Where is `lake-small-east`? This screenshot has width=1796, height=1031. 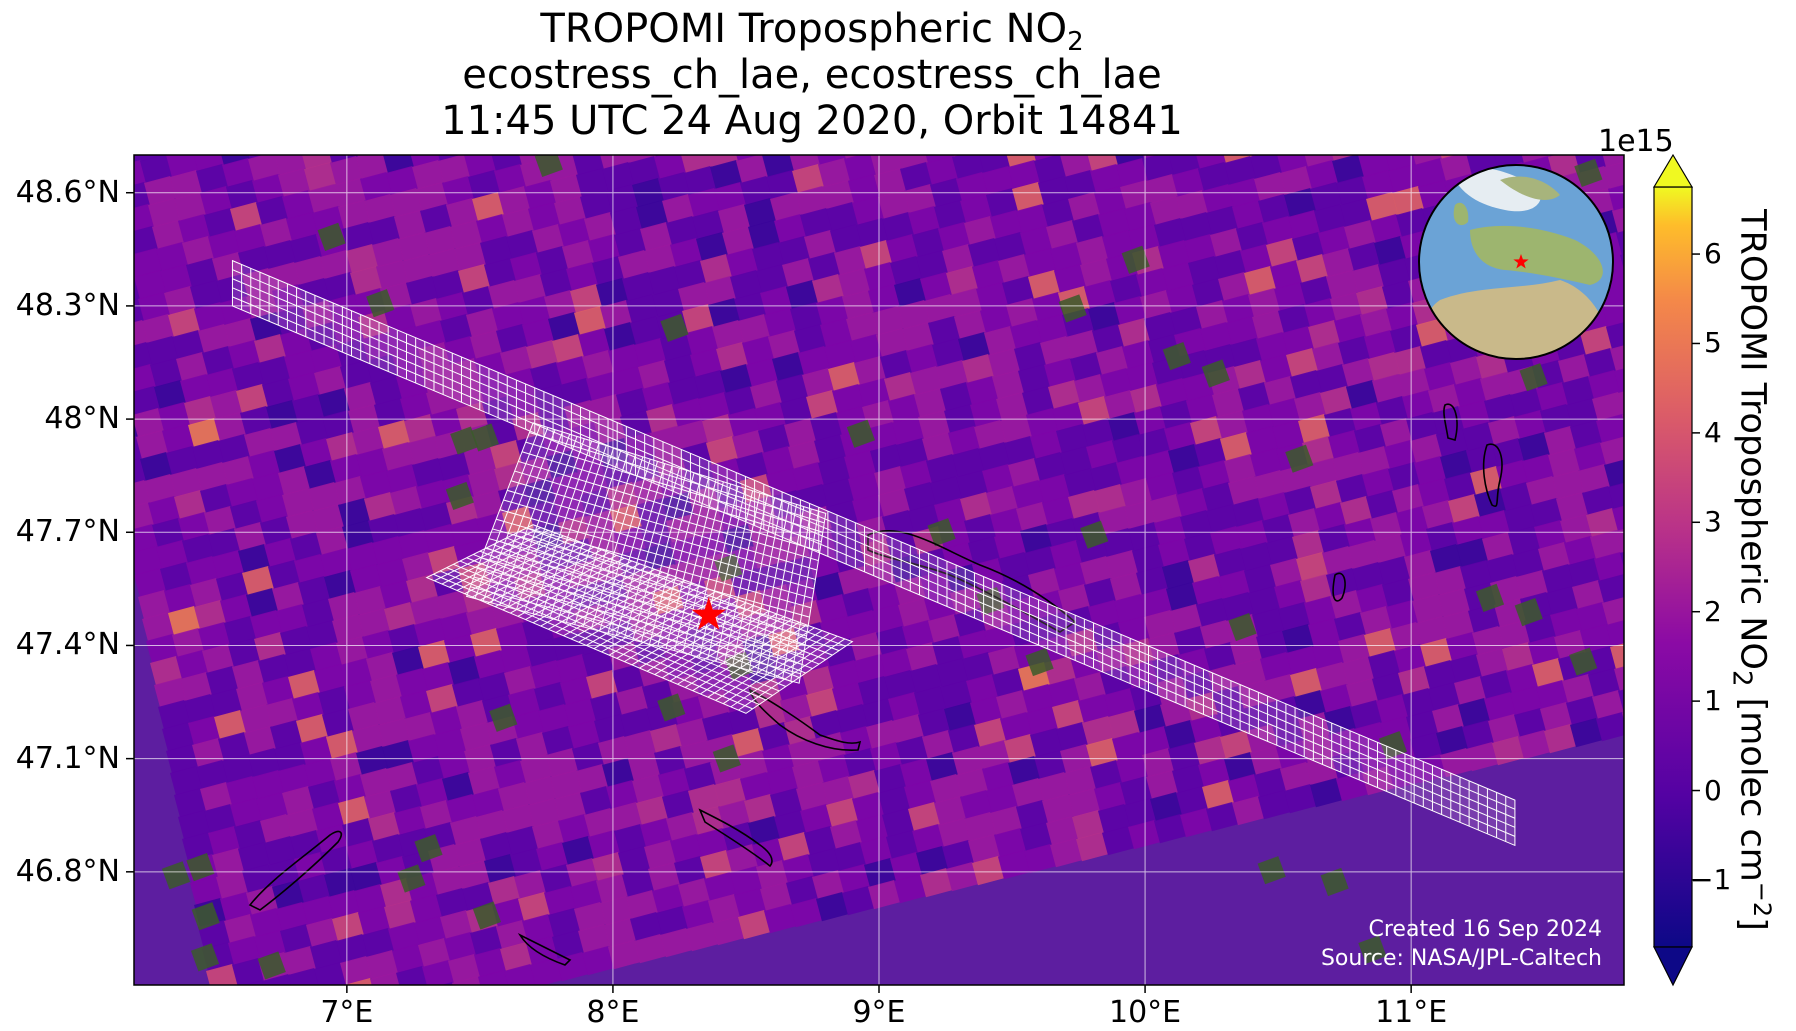 lake-small-east is located at coordinates (1339, 587).